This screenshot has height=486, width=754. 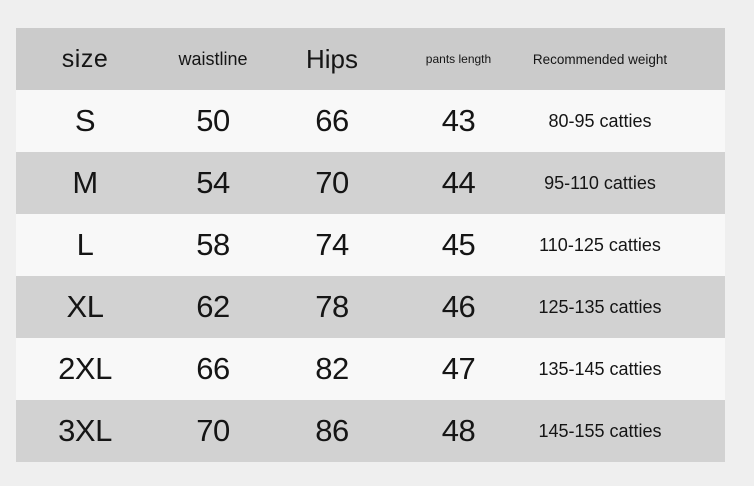 I want to click on cell-waistline: 50, so click(x=213, y=120).